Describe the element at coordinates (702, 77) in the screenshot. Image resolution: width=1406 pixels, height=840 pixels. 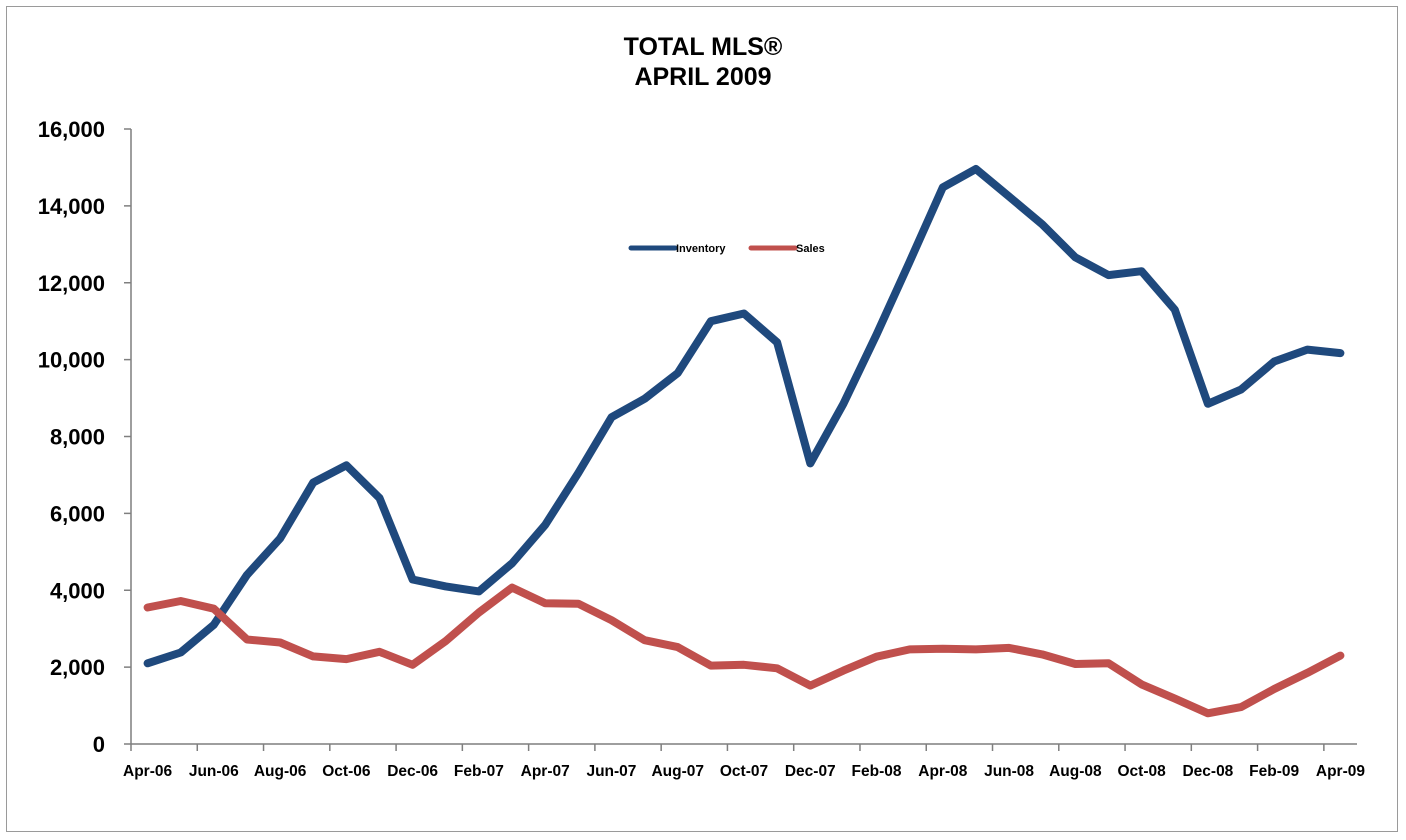
I see `chart-subtitle: APRIL 2009` at that location.